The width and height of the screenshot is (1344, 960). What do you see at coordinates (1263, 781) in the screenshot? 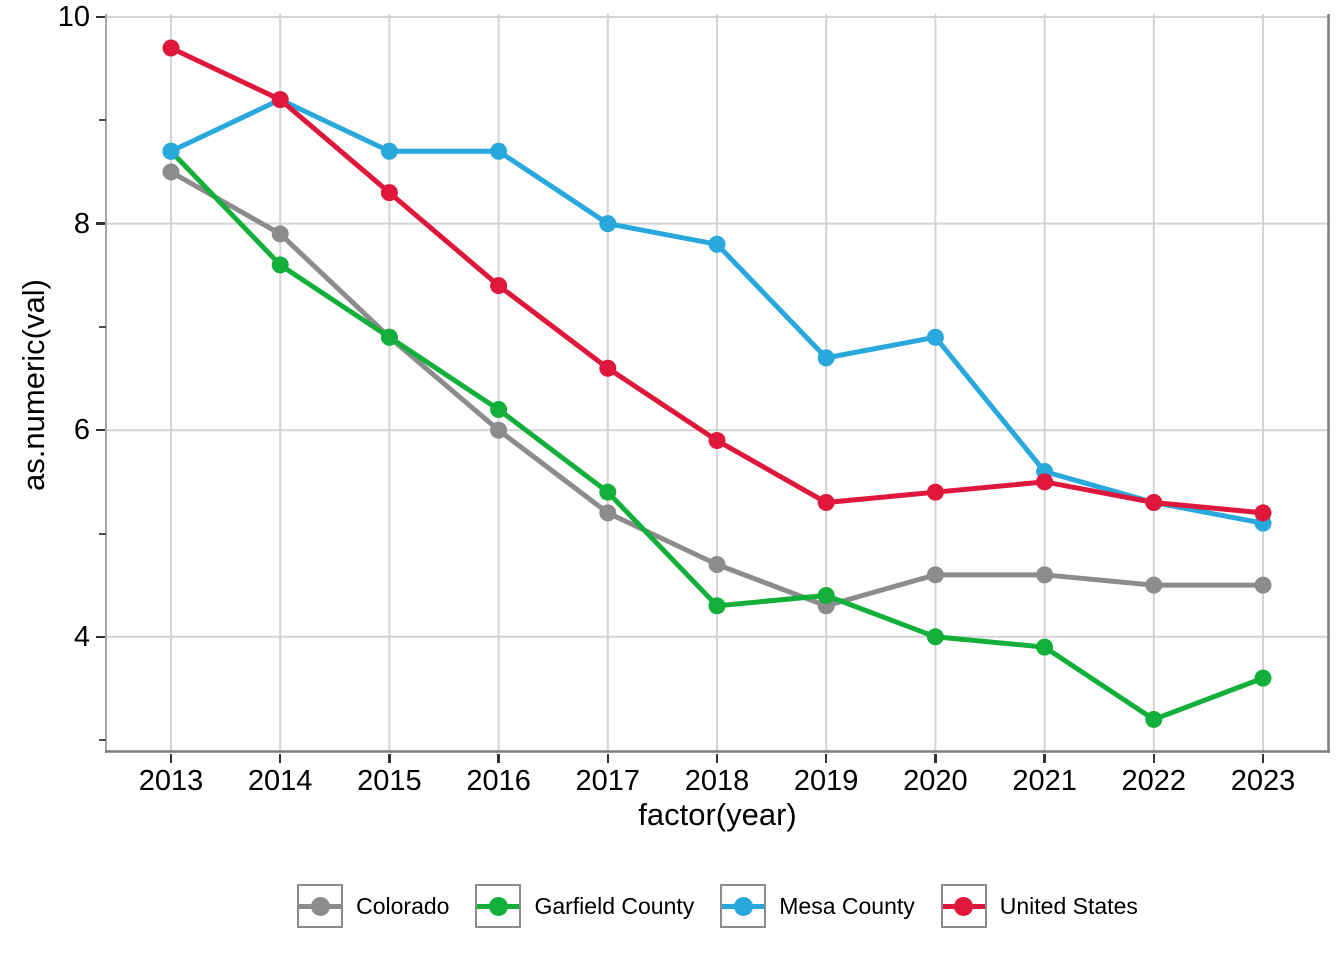
I see `x-tick-label: 2023` at bounding box center [1263, 781].